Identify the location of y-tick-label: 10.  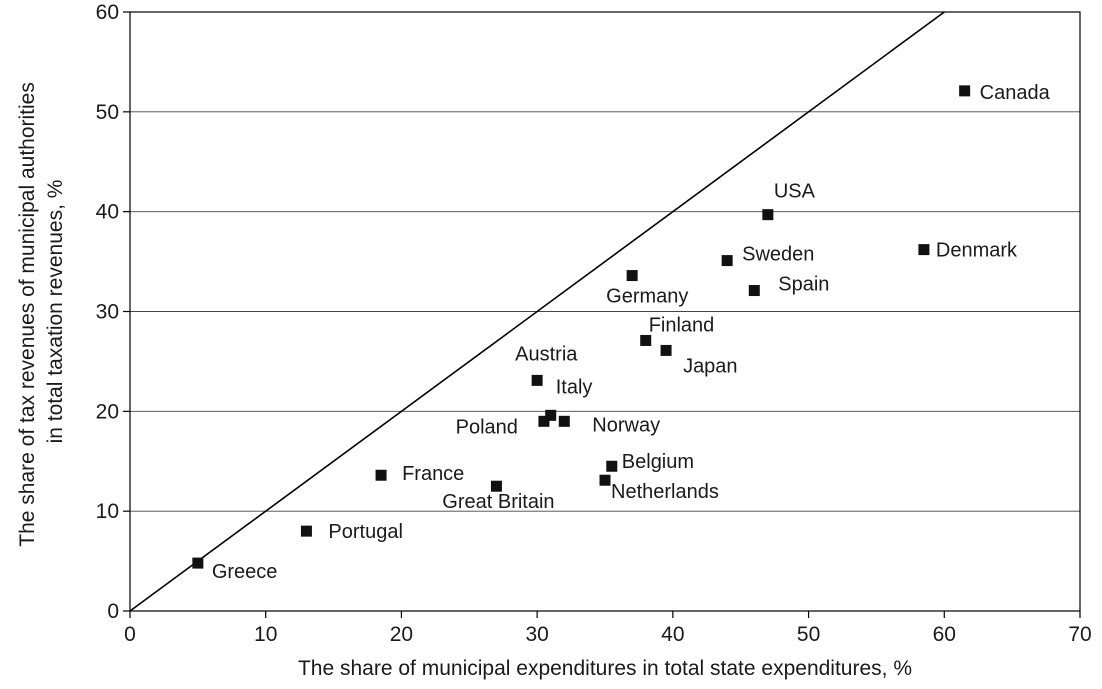
(107, 511).